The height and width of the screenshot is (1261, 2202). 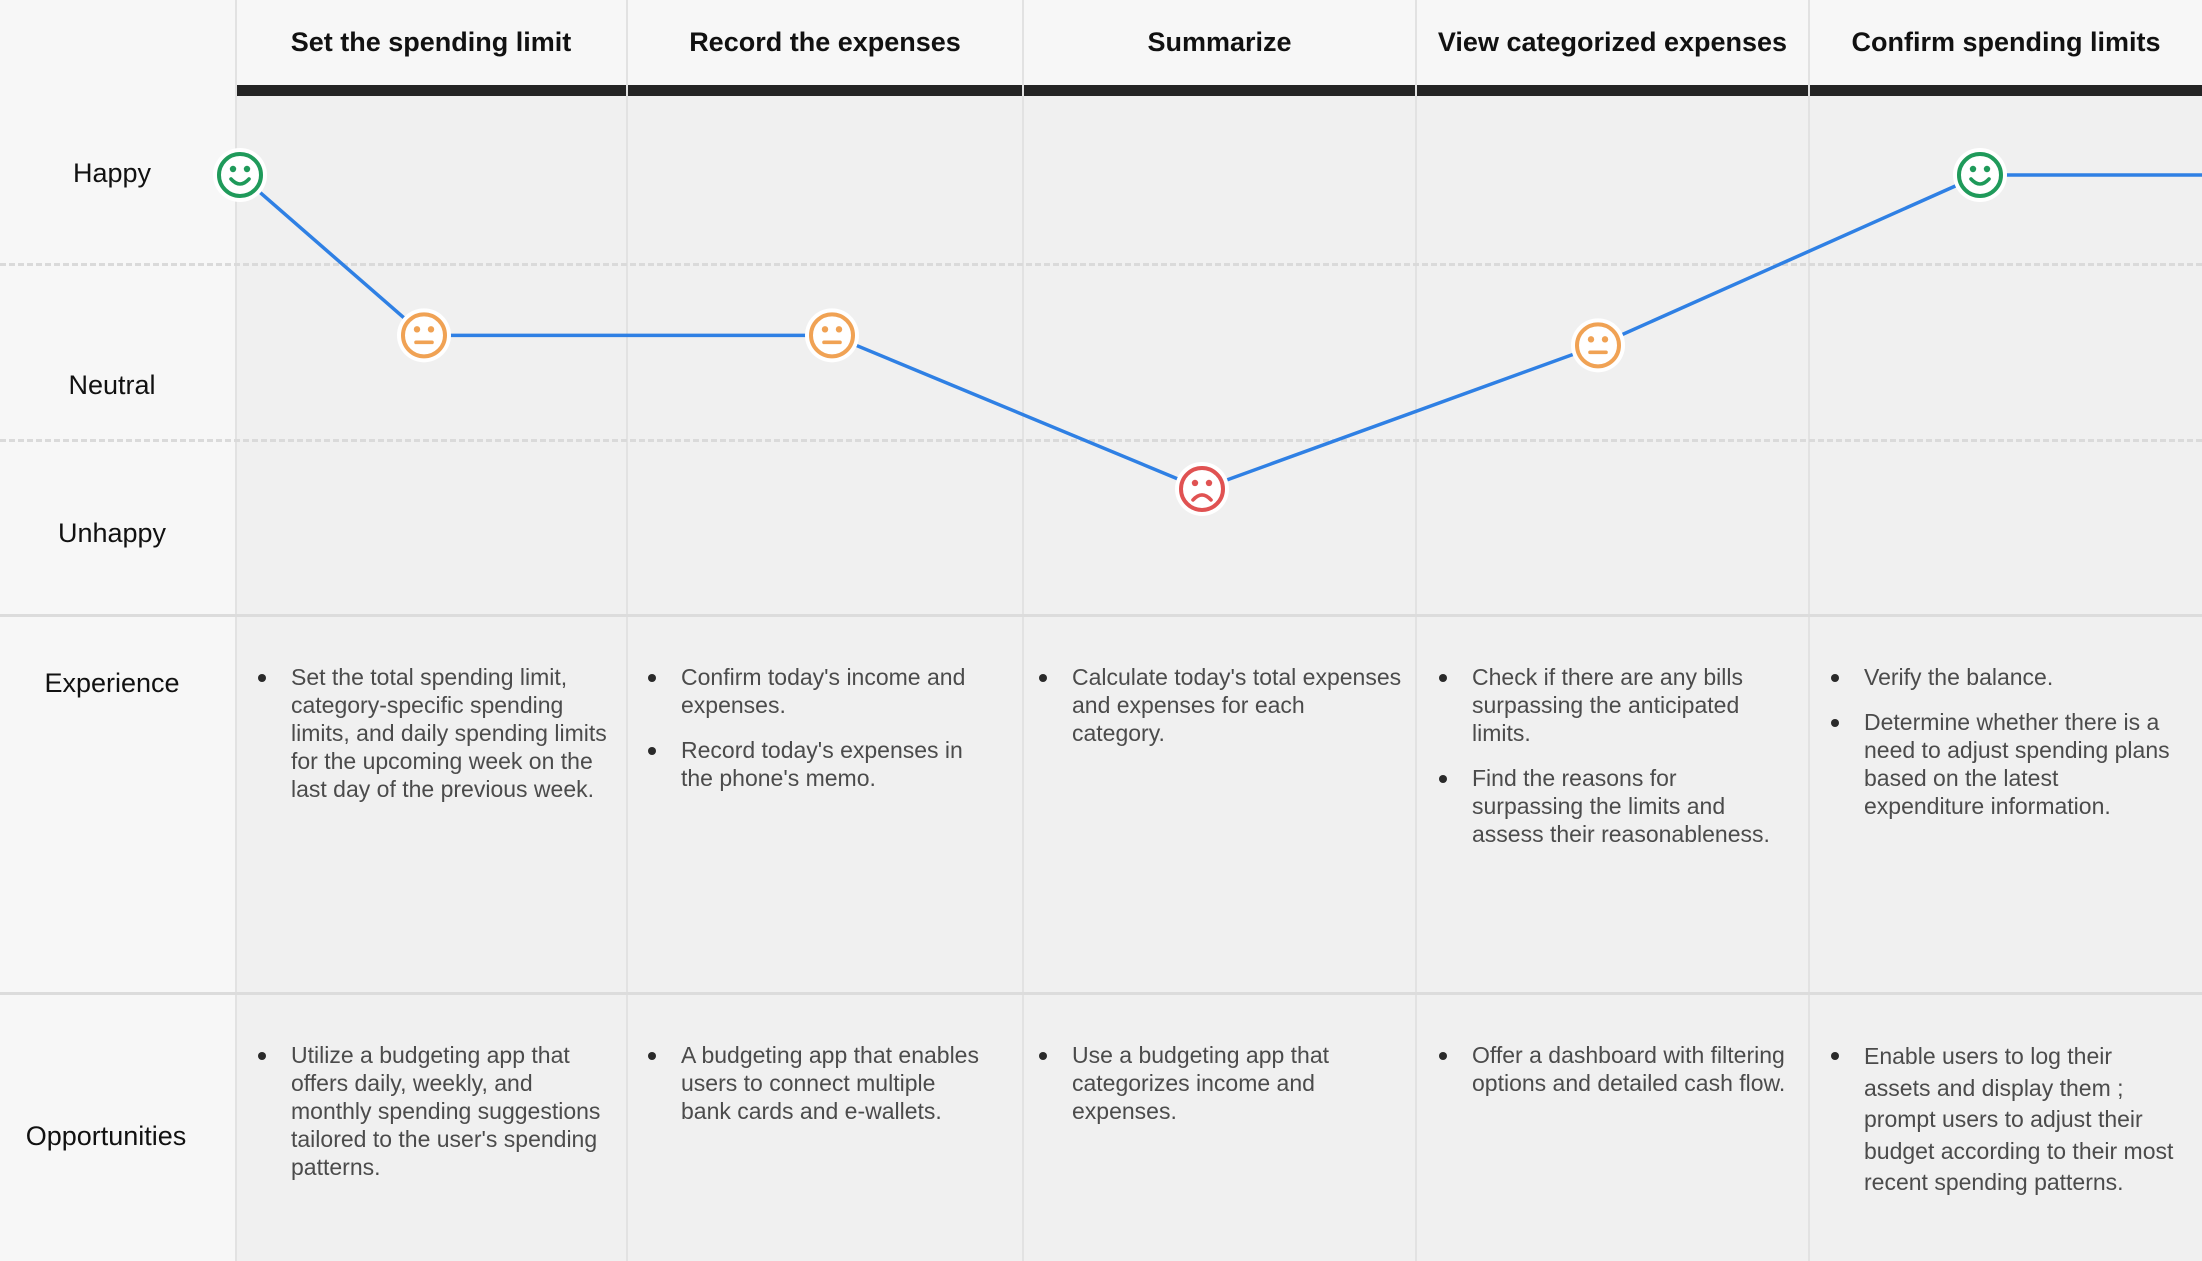 I want to click on stage-title: Confirm spending limits, so click(x=2006, y=42).